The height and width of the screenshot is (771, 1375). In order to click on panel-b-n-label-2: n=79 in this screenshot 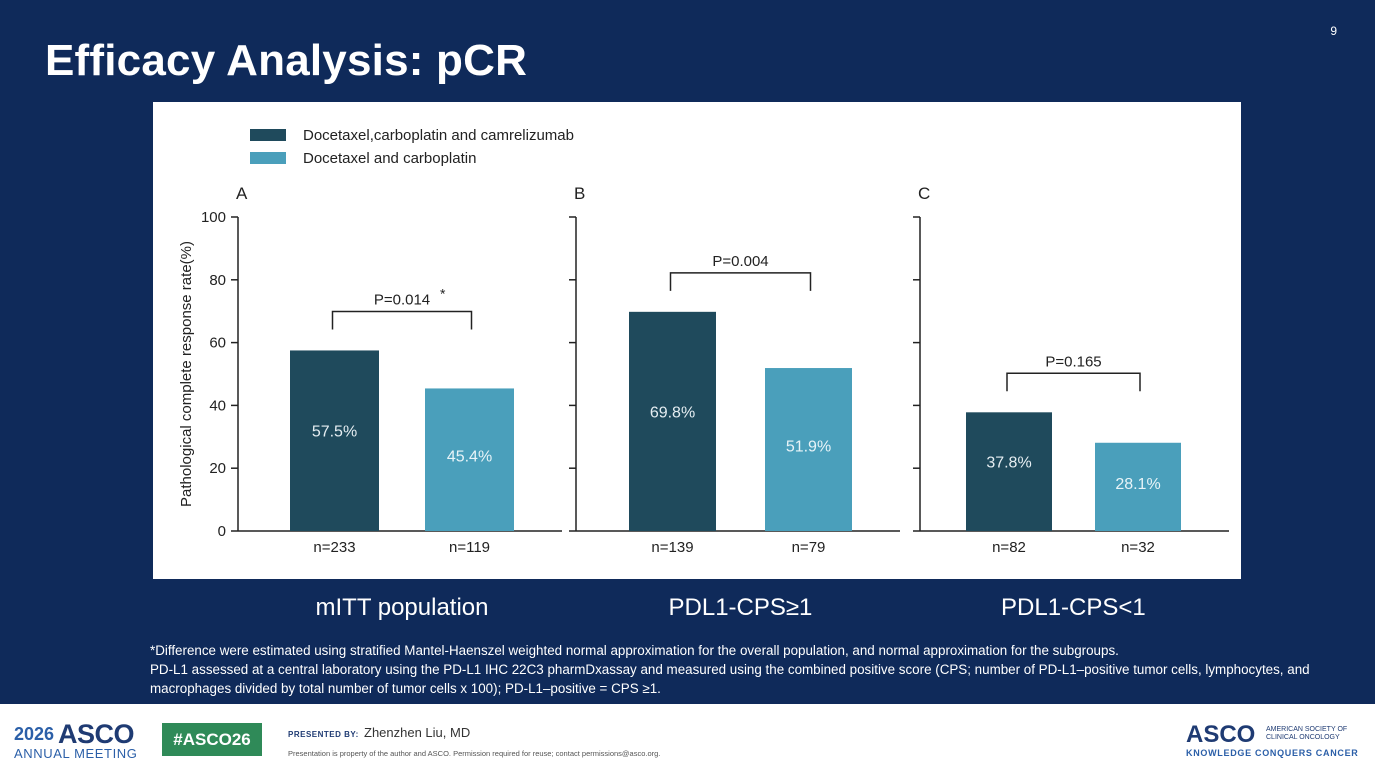, I will do `click(809, 547)`.